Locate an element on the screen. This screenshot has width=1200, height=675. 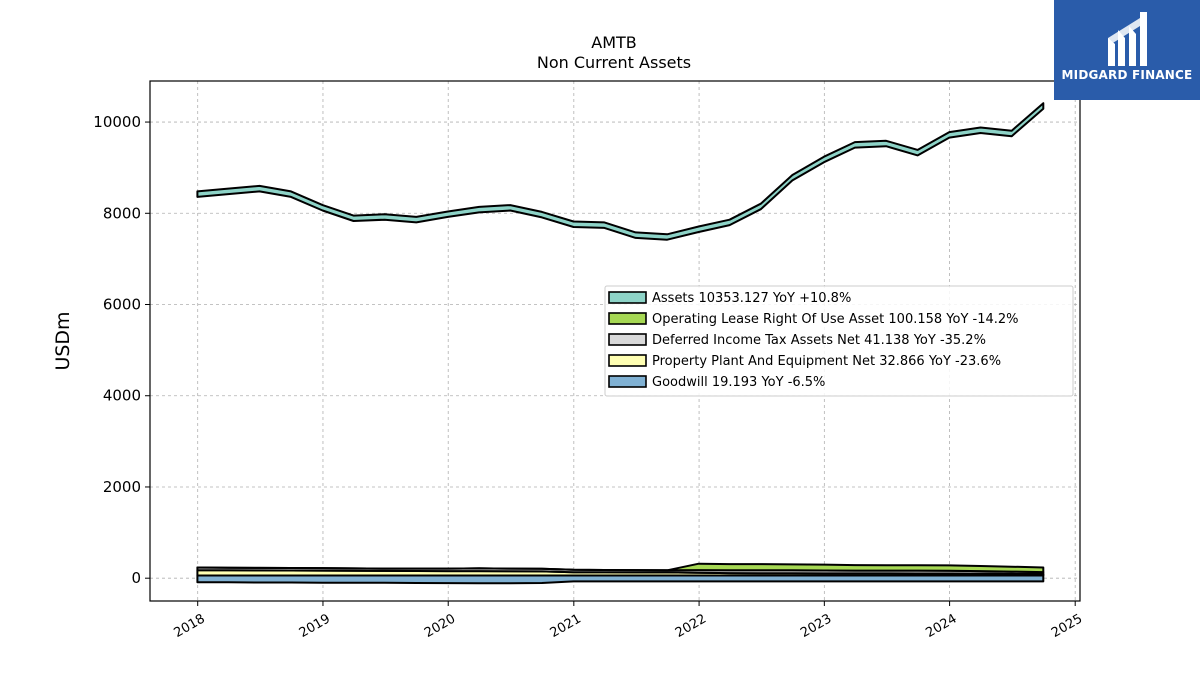
chart-title: AMTB is located at coordinates (614, 42).